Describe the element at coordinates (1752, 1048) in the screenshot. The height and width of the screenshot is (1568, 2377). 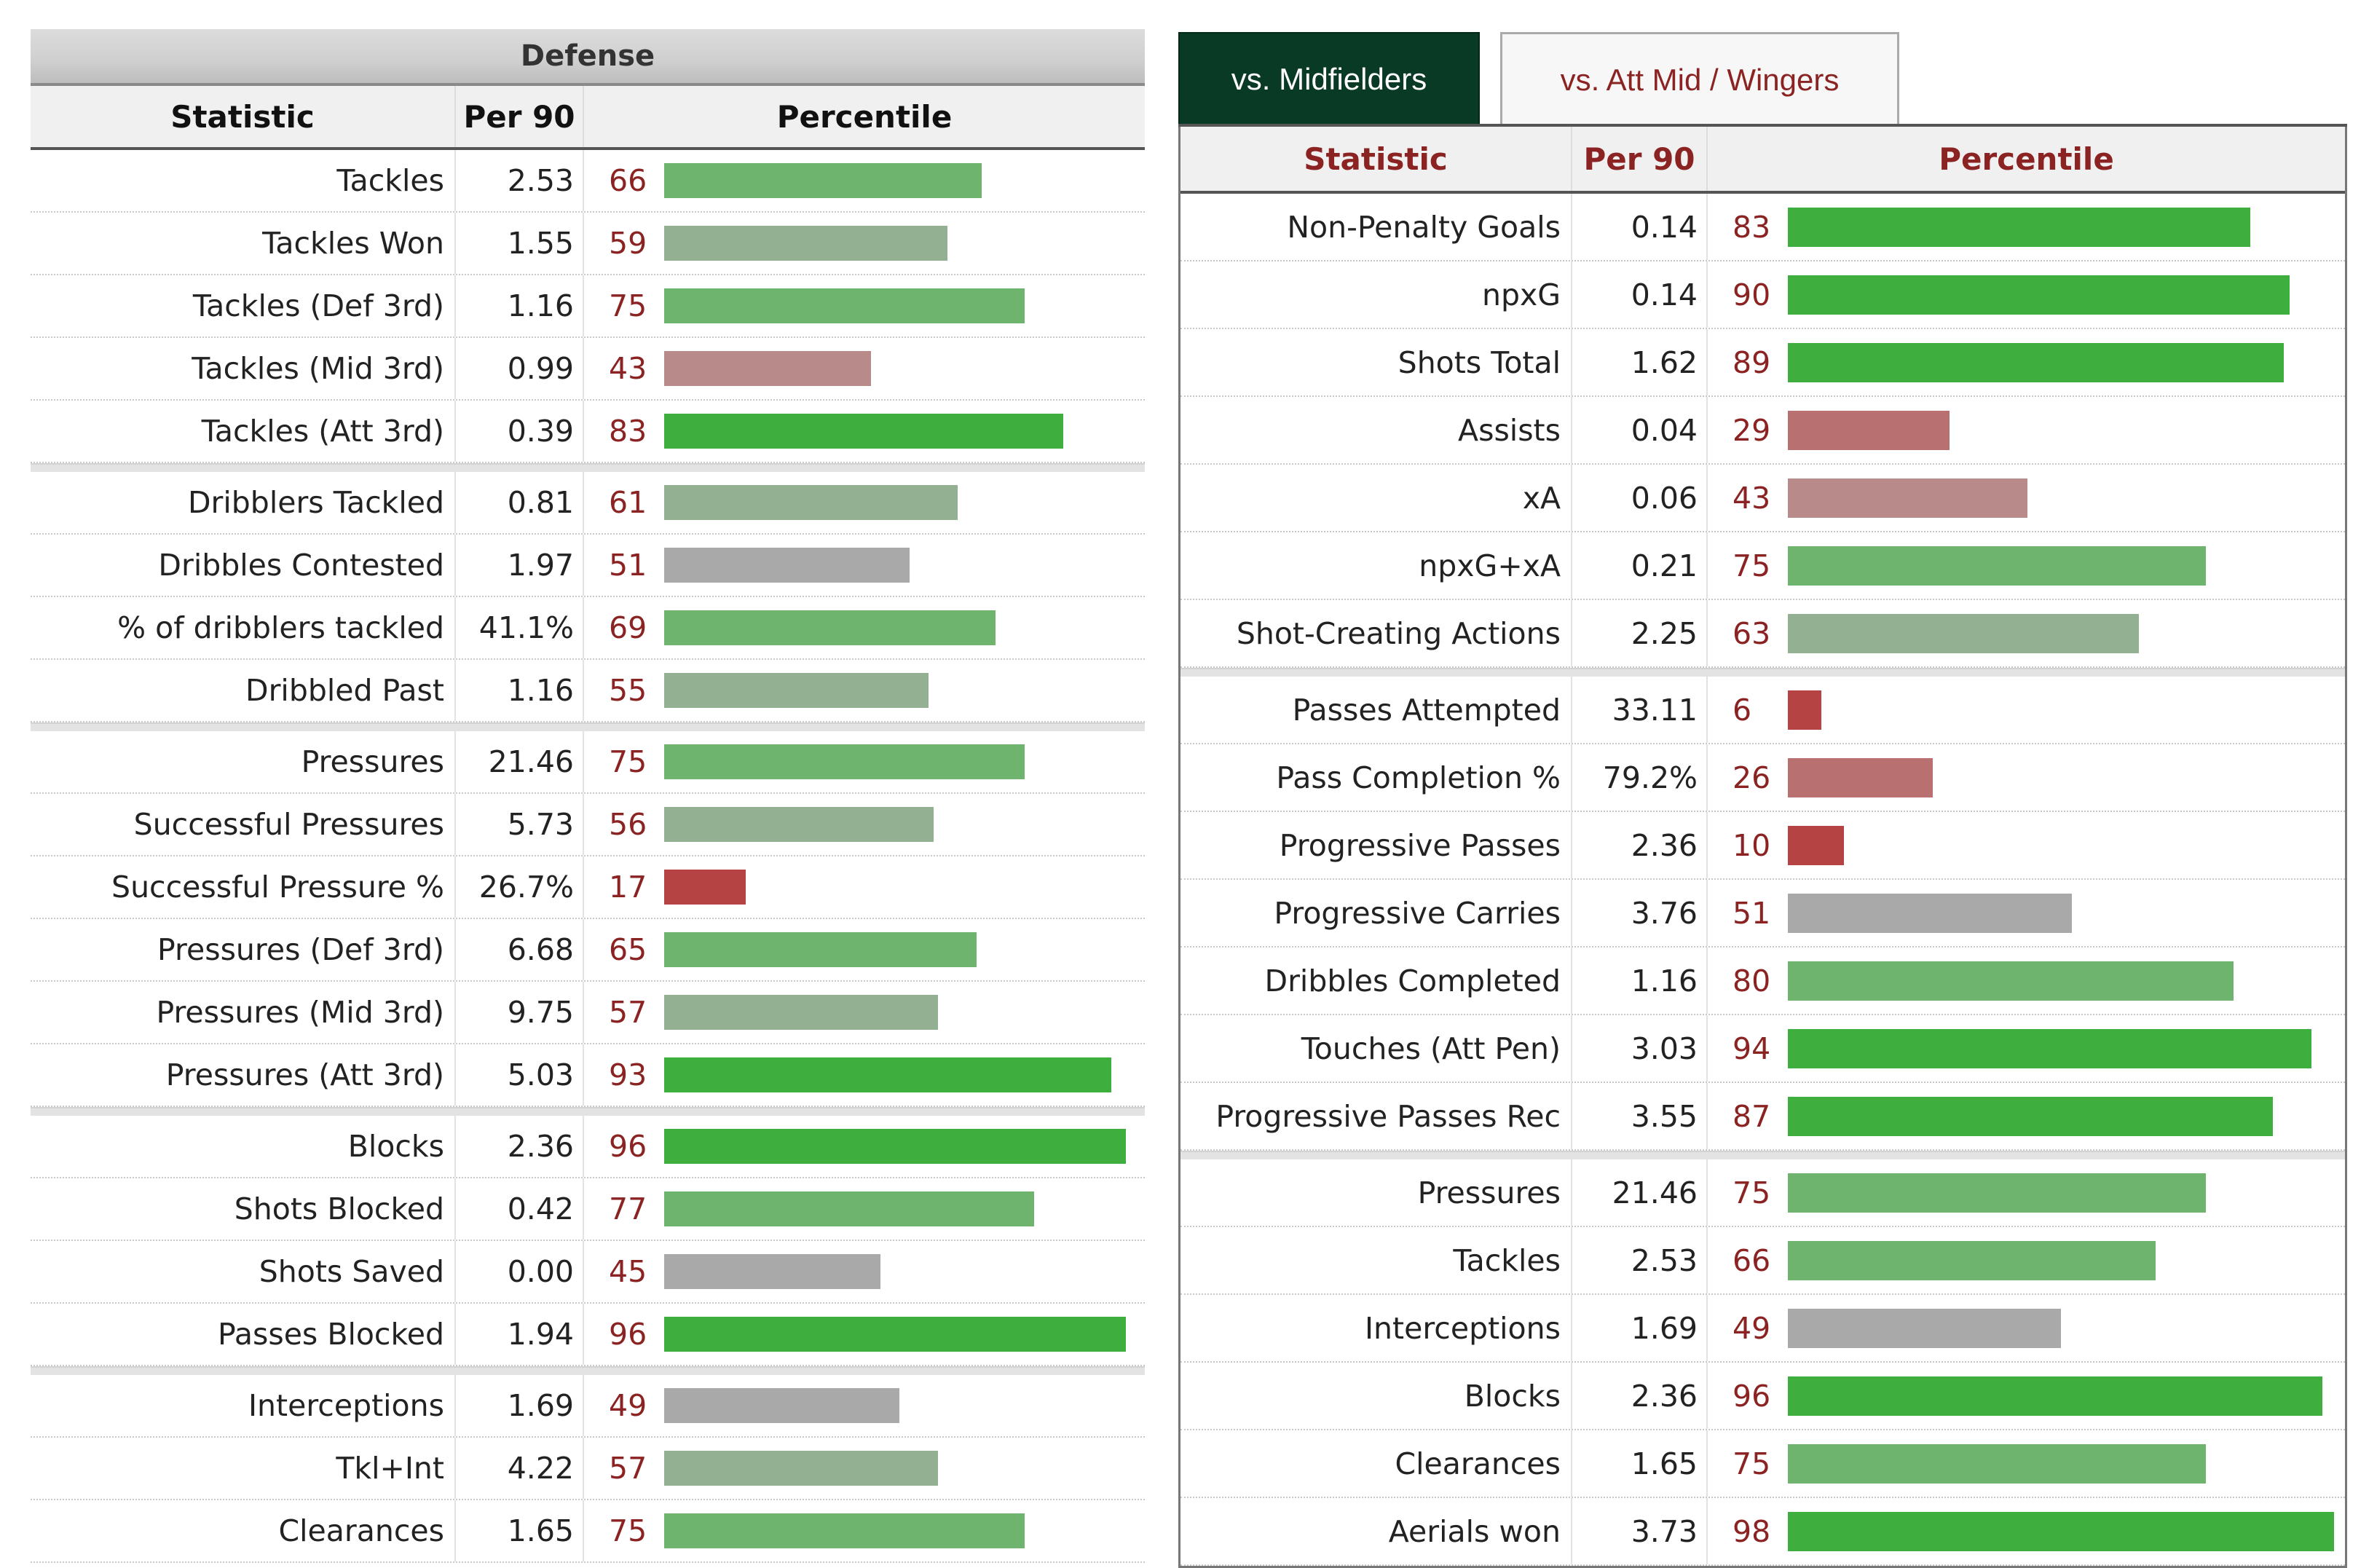
I see `percentile-value: 94` at that location.